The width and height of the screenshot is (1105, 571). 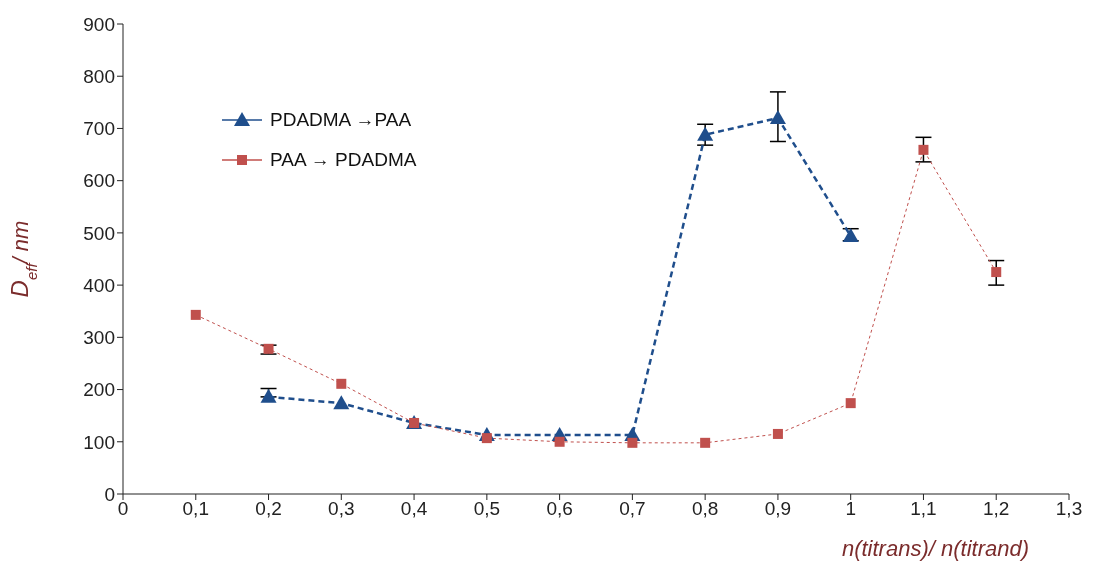 What do you see at coordinates (99, 181) in the screenshot?
I see `y-tick-label: 600` at bounding box center [99, 181].